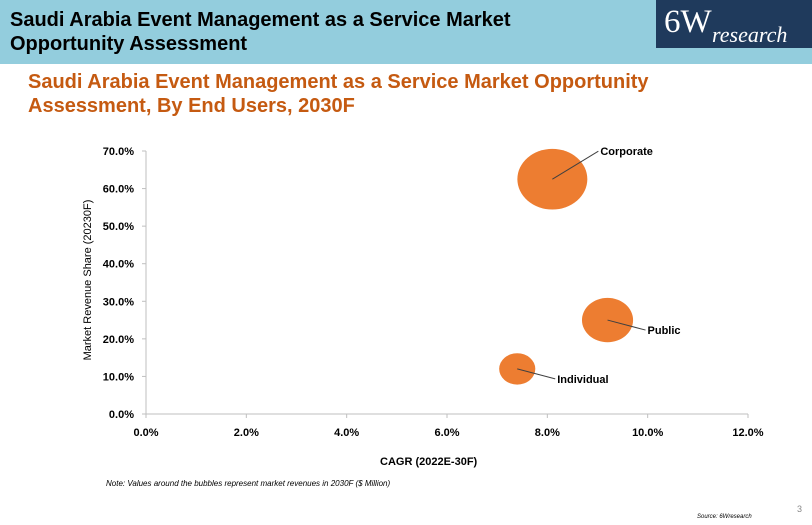 Image resolution: width=812 pixels, height=525 pixels. I want to click on x-tick-label: 0.0%, so click(145, 433).